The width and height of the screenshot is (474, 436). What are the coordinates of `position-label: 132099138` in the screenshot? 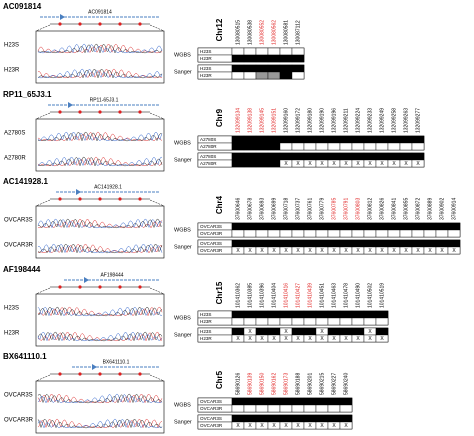 It's located at (250, 120).